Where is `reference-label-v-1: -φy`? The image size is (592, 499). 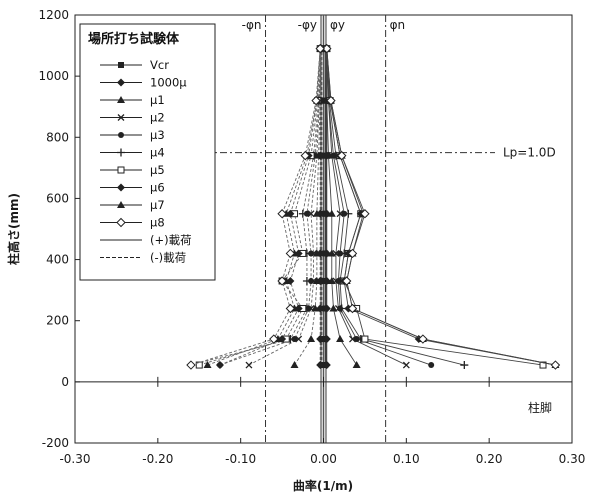 reference-label-v-1: -φy is located at coordinates (307, 25).